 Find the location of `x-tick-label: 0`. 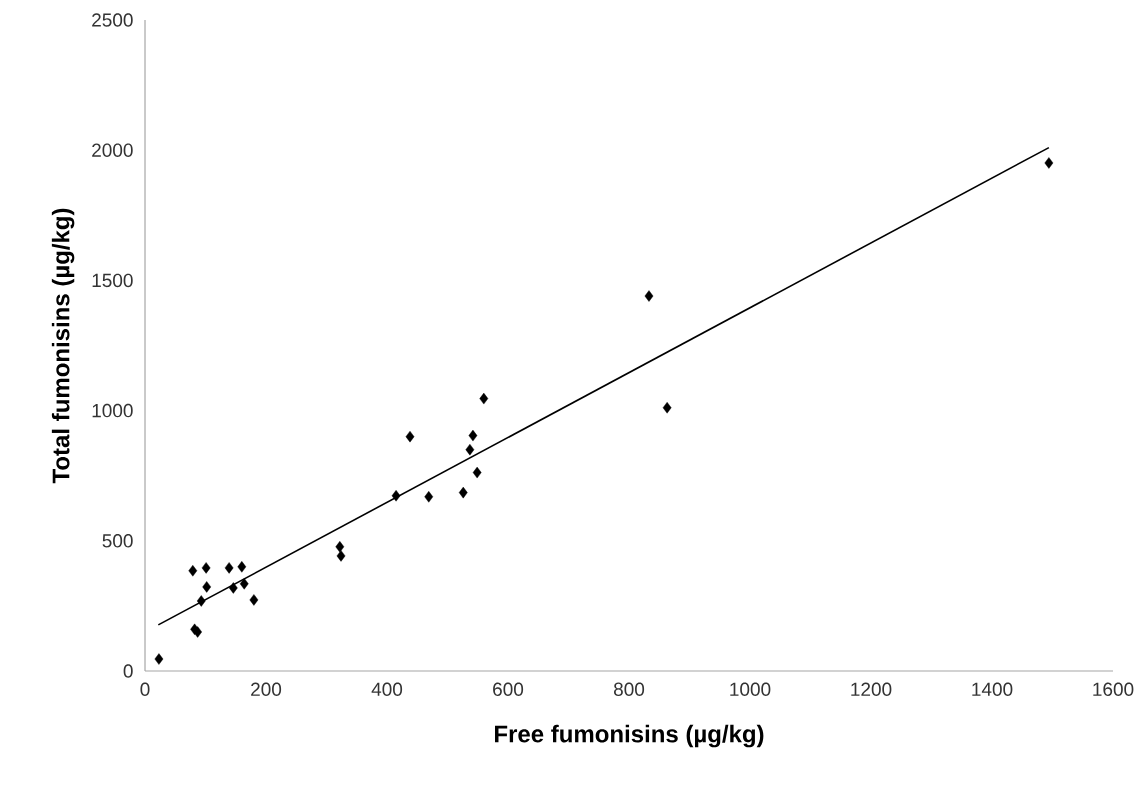

x-tick-label: 0 is located at coordinates (145, 689).